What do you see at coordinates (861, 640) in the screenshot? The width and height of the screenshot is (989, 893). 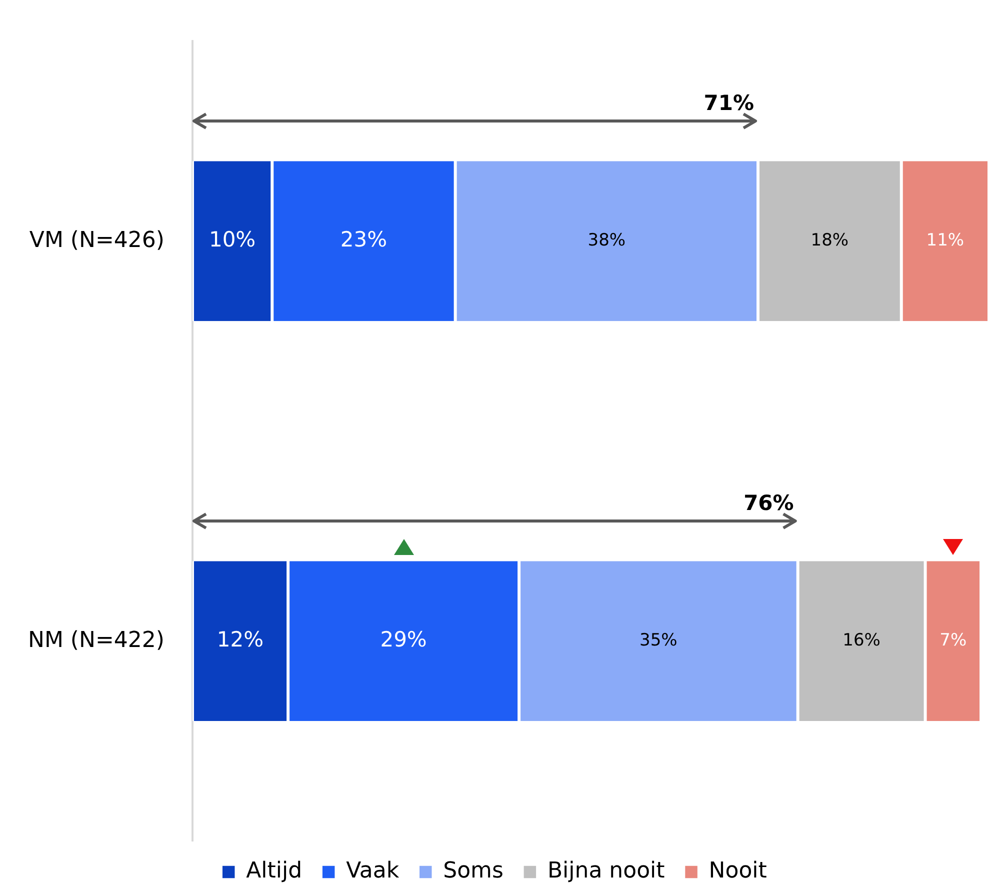 I see `data-label: 16%` at bounding box center [861, 640].